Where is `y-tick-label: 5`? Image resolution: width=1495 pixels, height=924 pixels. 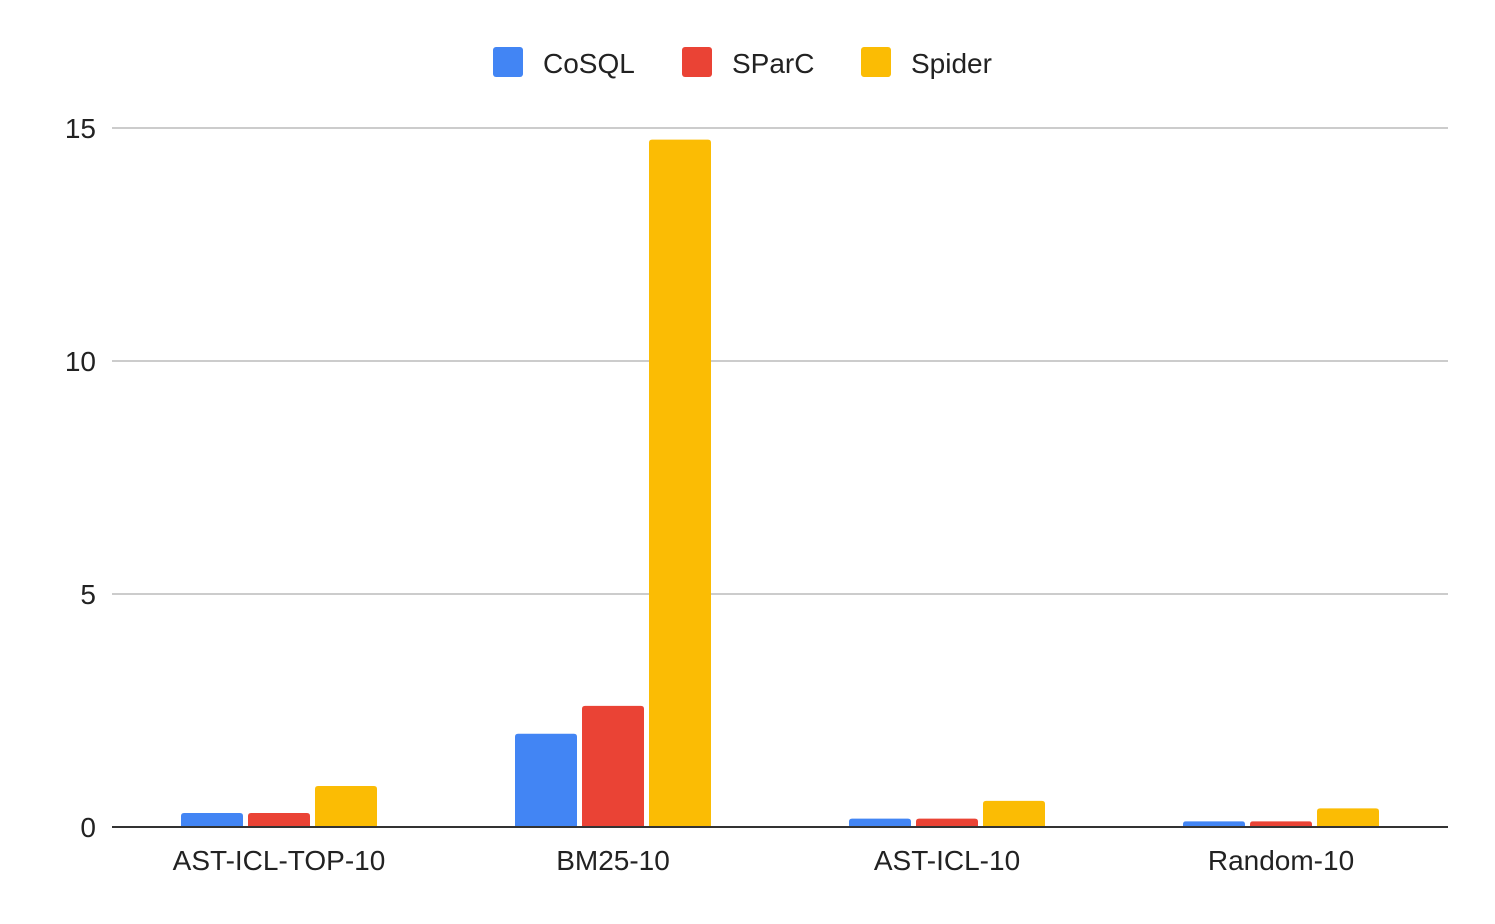 y-tick-label: 5 is located at coordinates (88, 594).